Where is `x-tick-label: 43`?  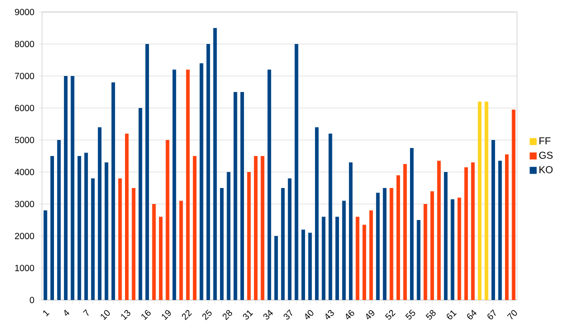
x-tick-label: 43 is located at coordinates (330, 315).